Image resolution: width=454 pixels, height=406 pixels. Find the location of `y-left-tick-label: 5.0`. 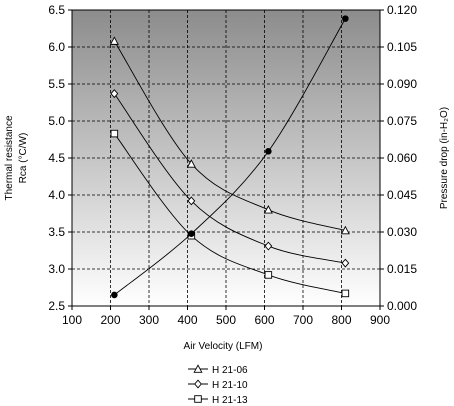

y-left-tick-label: 5.0 is located at coordinates (56, 121).